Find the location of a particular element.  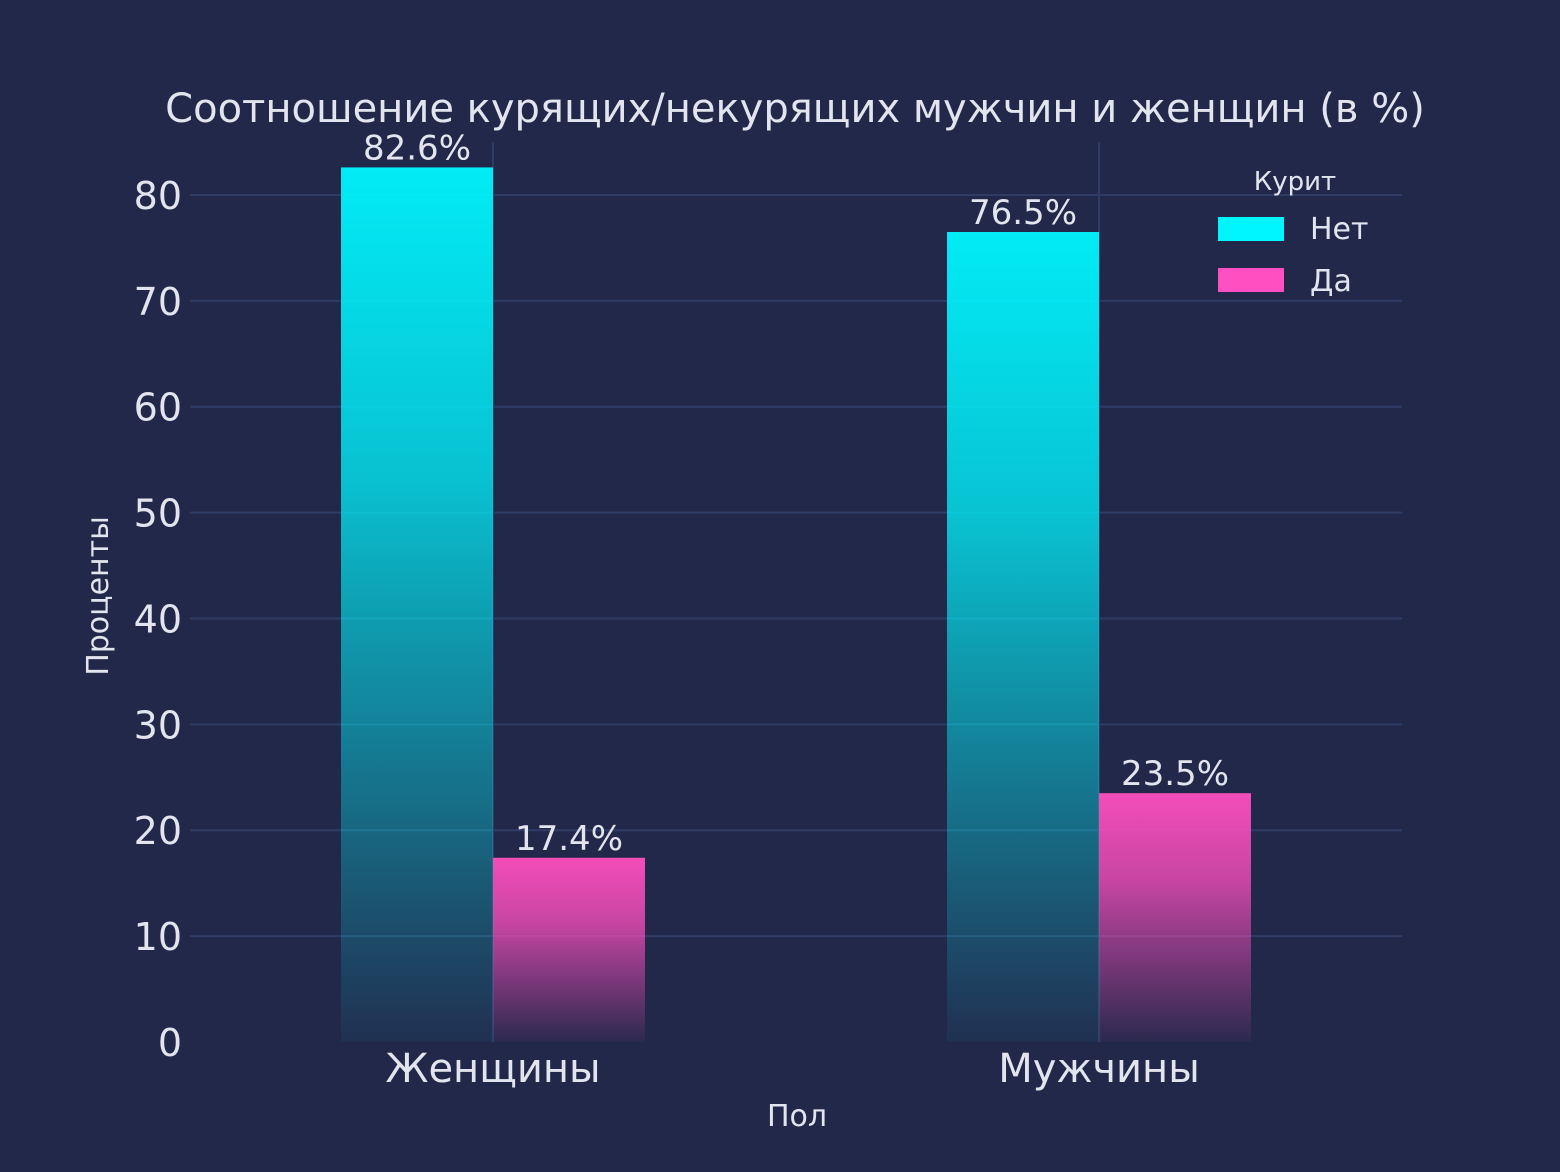

bar-value-label: 17.4% is located at coordinates (569, 839).